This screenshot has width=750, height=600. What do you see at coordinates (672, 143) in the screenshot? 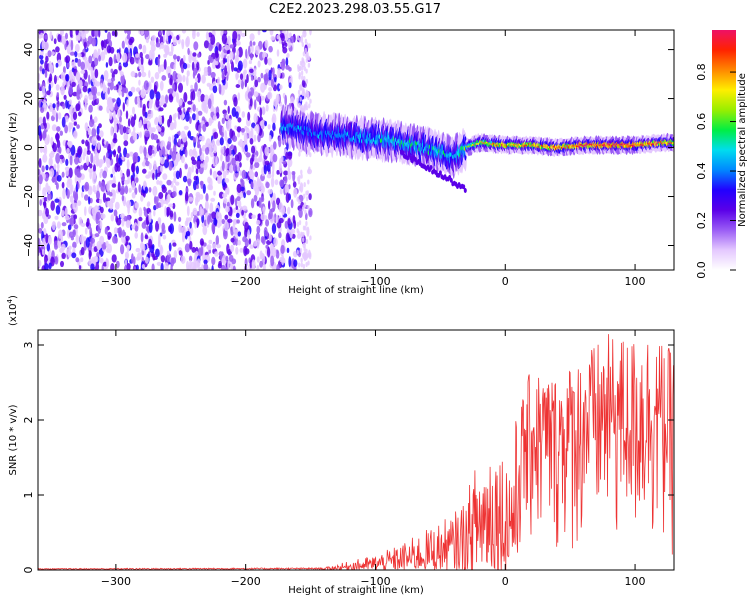
I see `signal-blob` at bounding box center [672, 143].